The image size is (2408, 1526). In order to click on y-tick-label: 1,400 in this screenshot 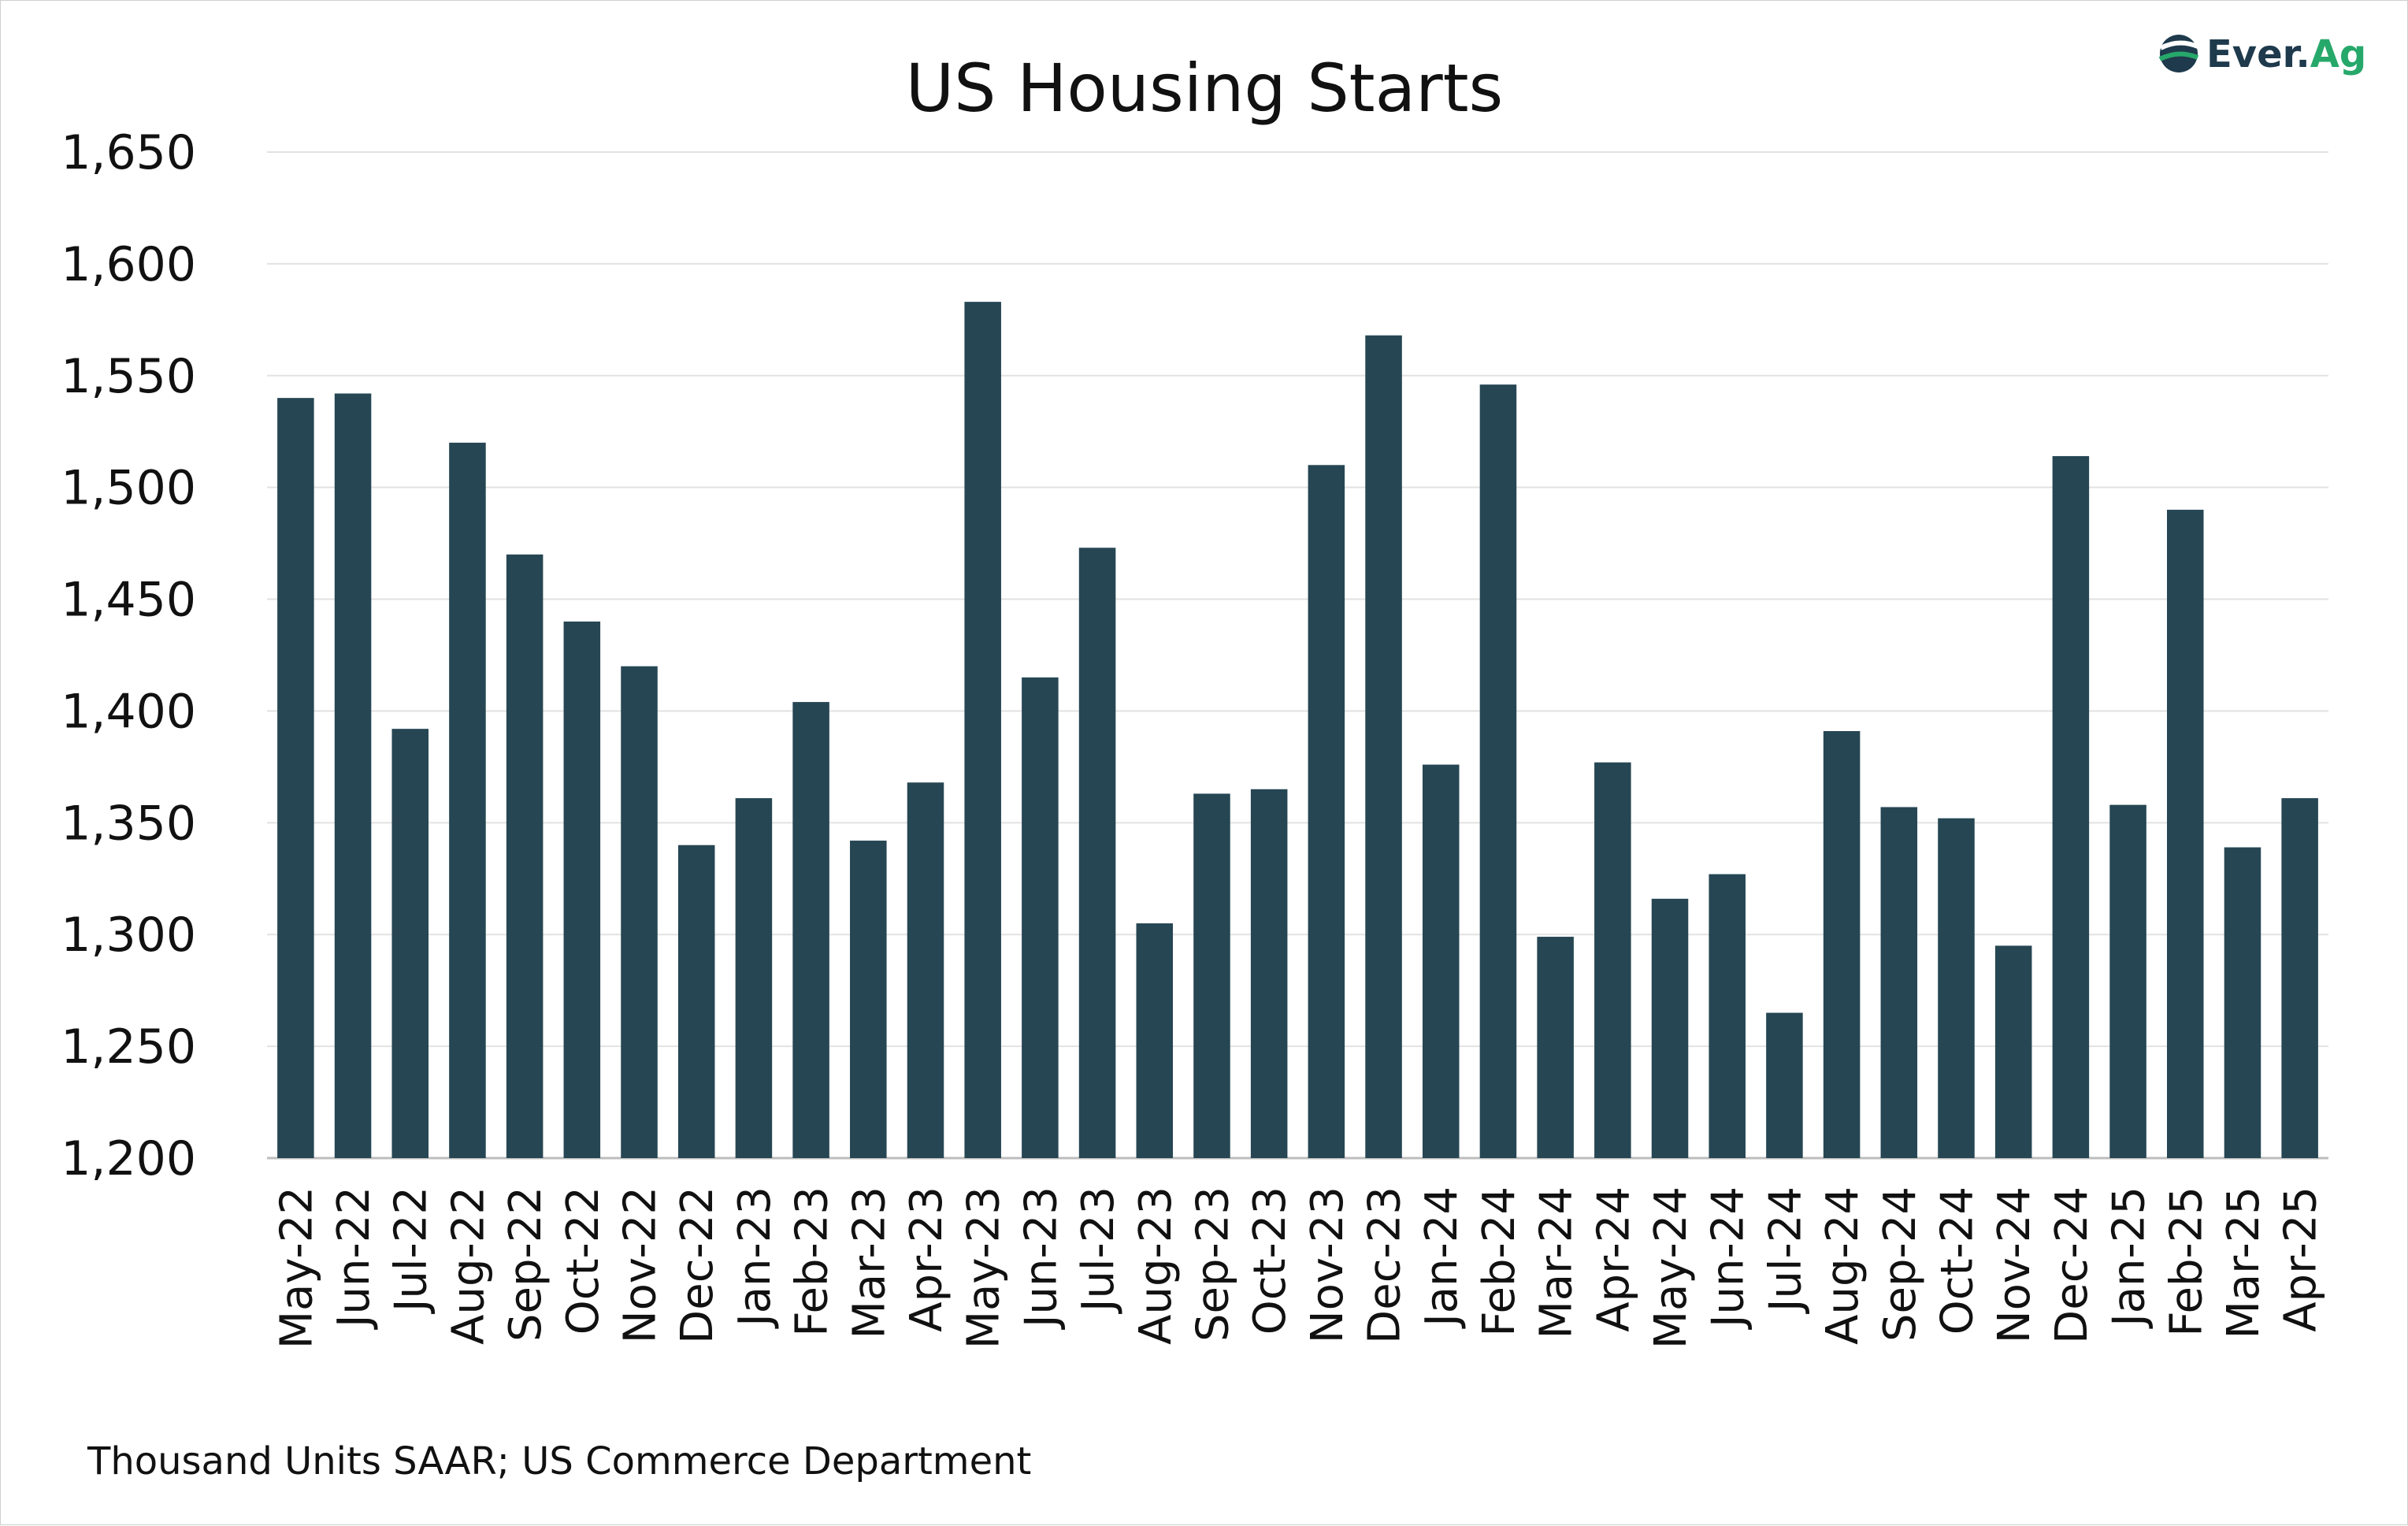, I will do `click(128, 712)`.